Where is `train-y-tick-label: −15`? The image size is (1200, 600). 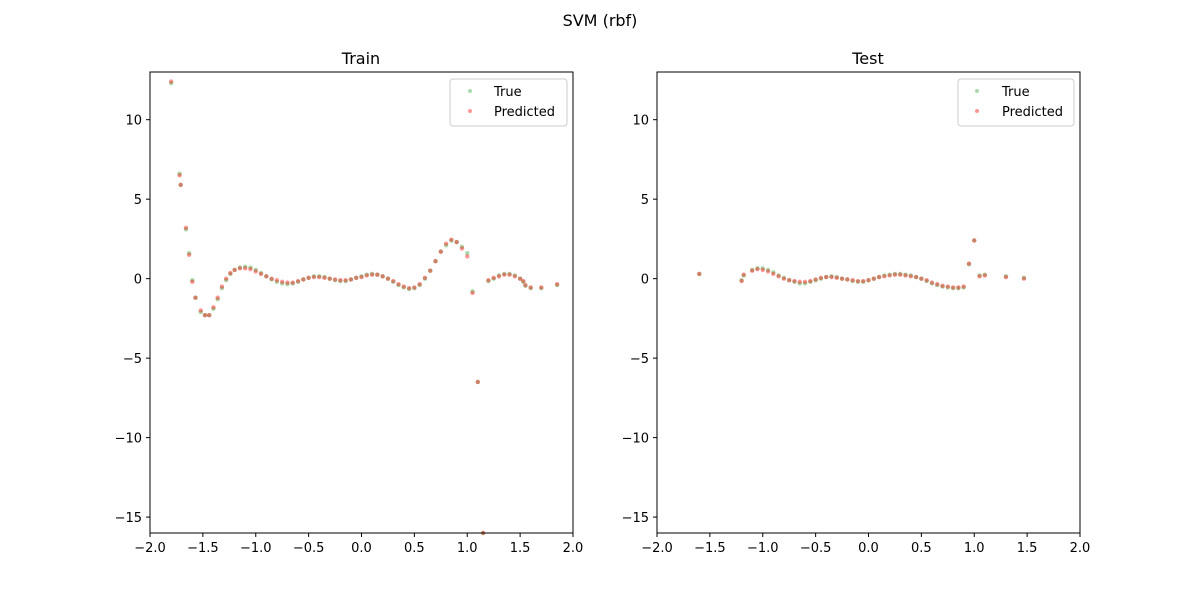
train-y-tick-label: −15 is located at coordinates (128, 518).